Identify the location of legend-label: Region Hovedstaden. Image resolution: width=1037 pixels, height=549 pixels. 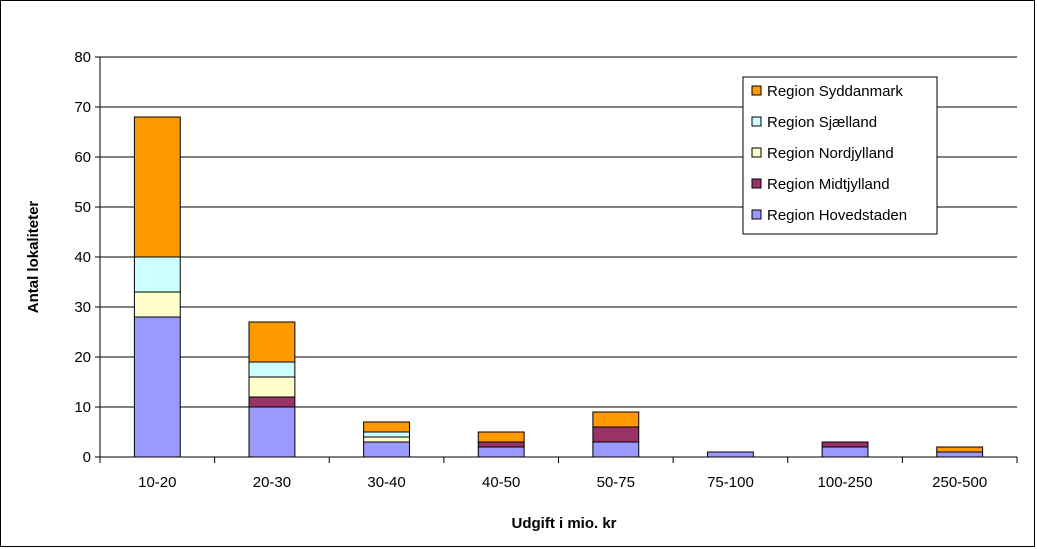
(837, 215).